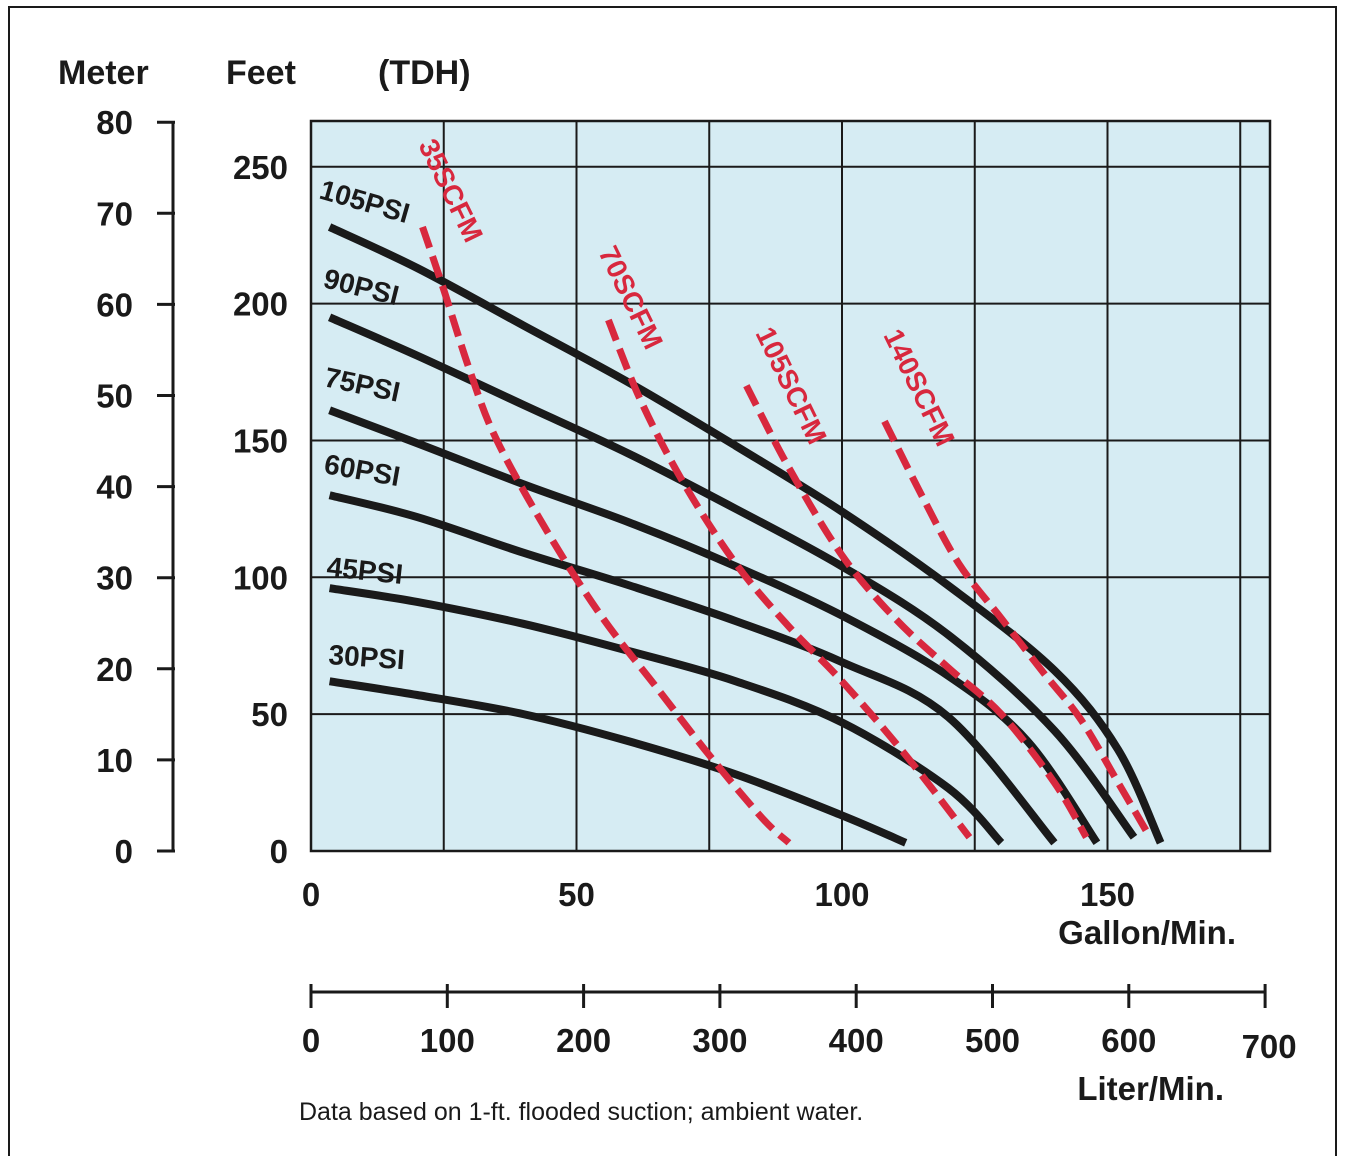 The height and width of the screenshot is (1156, 1349). What do you see at coordinates (103, 73) in the screenshot?
I see `meter-axis-title: Meter` at bounding box center [103, 73].